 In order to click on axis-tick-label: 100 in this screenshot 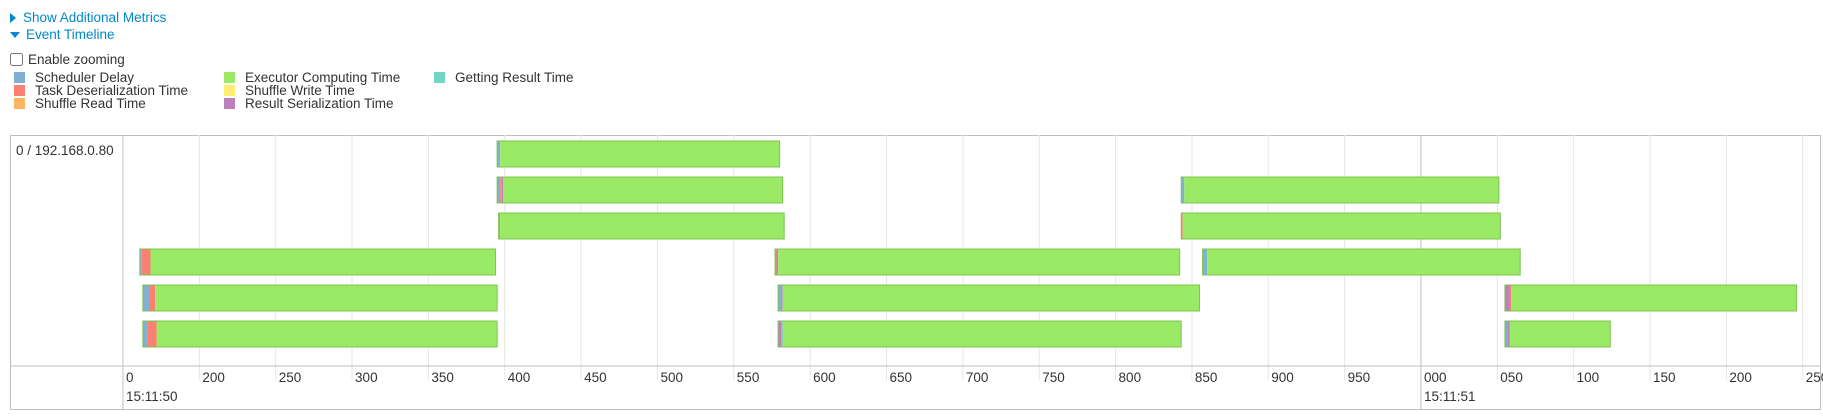, I will do `click(1588, 377)`.